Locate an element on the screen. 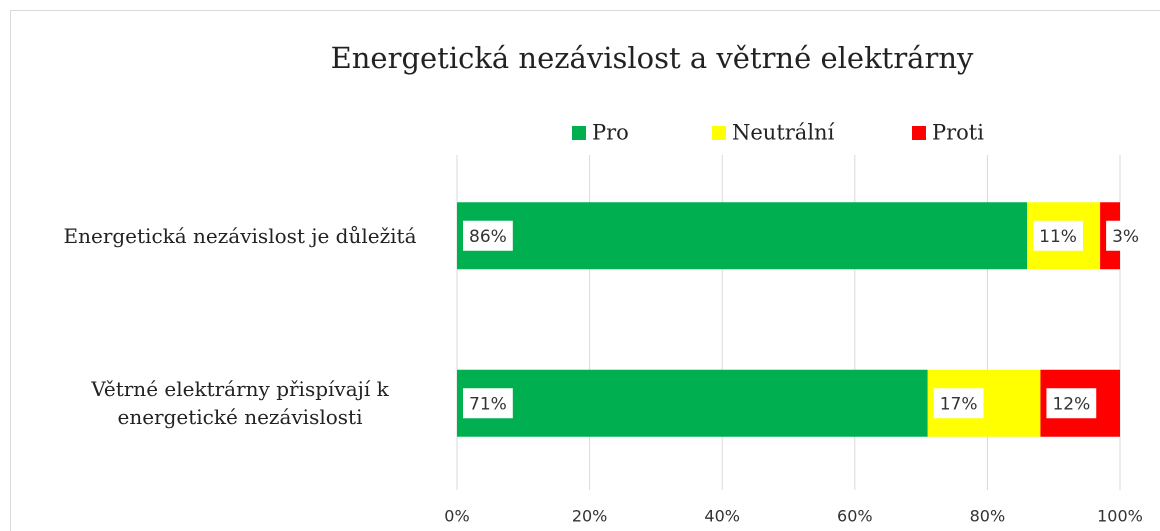 The width and height of the screenshot is (1160, 531). data-label: 86% is located at coordinates (488, 237).